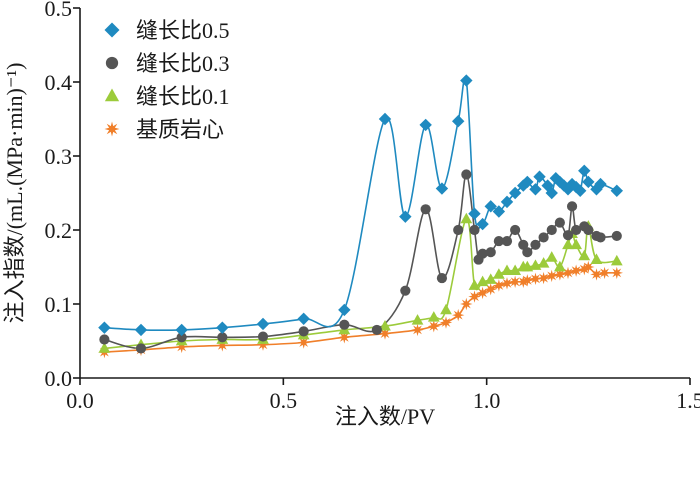 This screenshot has height=486, width=700. I want to click on y-tick-label: 0.5, so click(59, 10).